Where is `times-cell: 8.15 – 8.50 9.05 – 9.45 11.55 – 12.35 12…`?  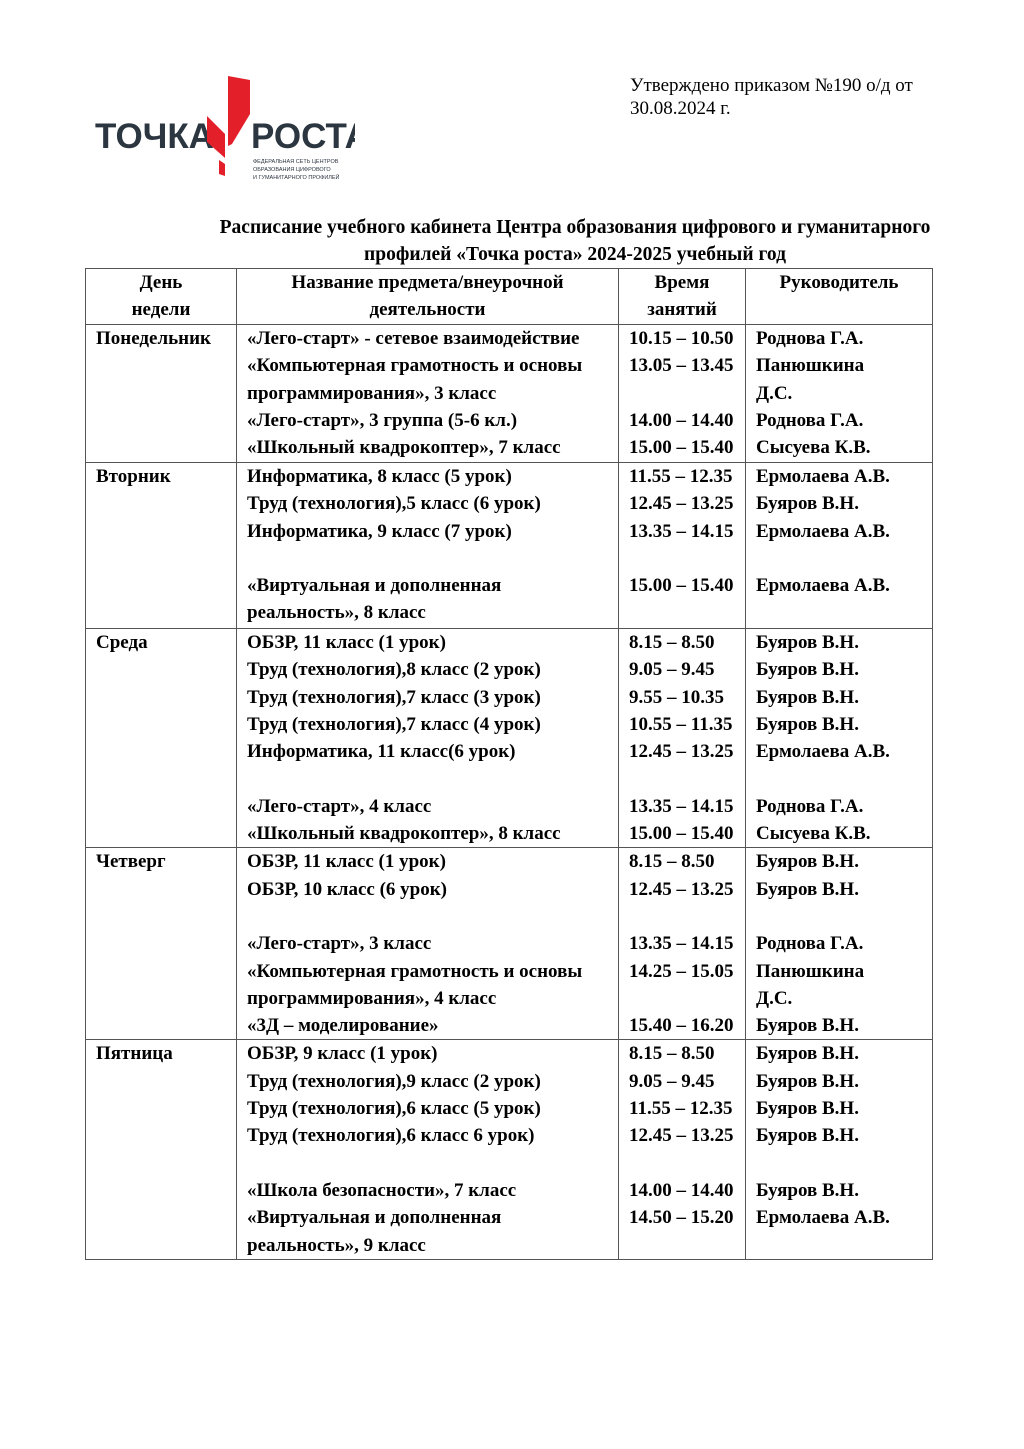
times-cell: 8.15 – 8.50 9.05 – 9.45 11.55 – 12.35 12… is located at coordinates (682, 1149).